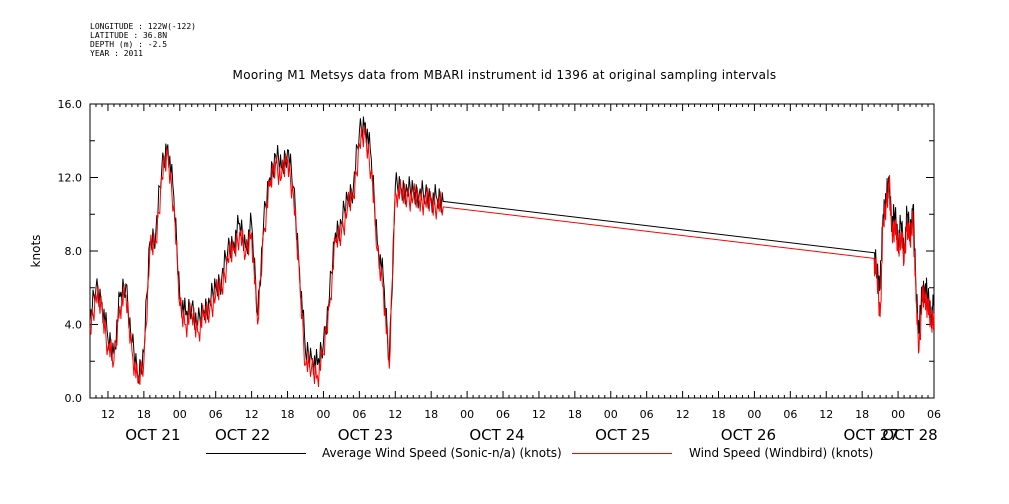 Image resolution: width=1009 pixels, height=504 pixels. What do you see at coordinates (748, 435) in the screenshot?
I see `x-day-label: OCT 26` at bounding box center [748, 435].